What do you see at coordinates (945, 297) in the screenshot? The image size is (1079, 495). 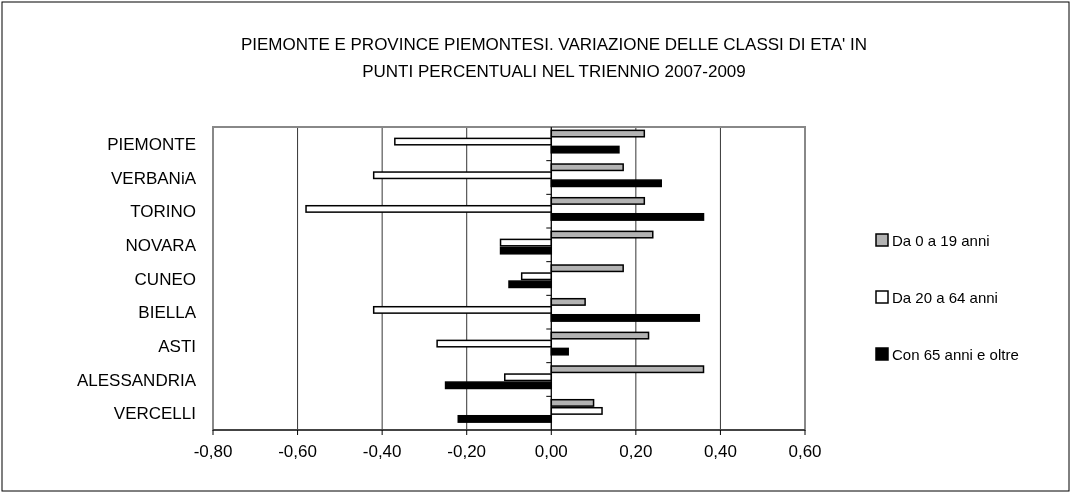 I see `legend-label: Da 20 a 64 anni` at bounding box center [945, 297].